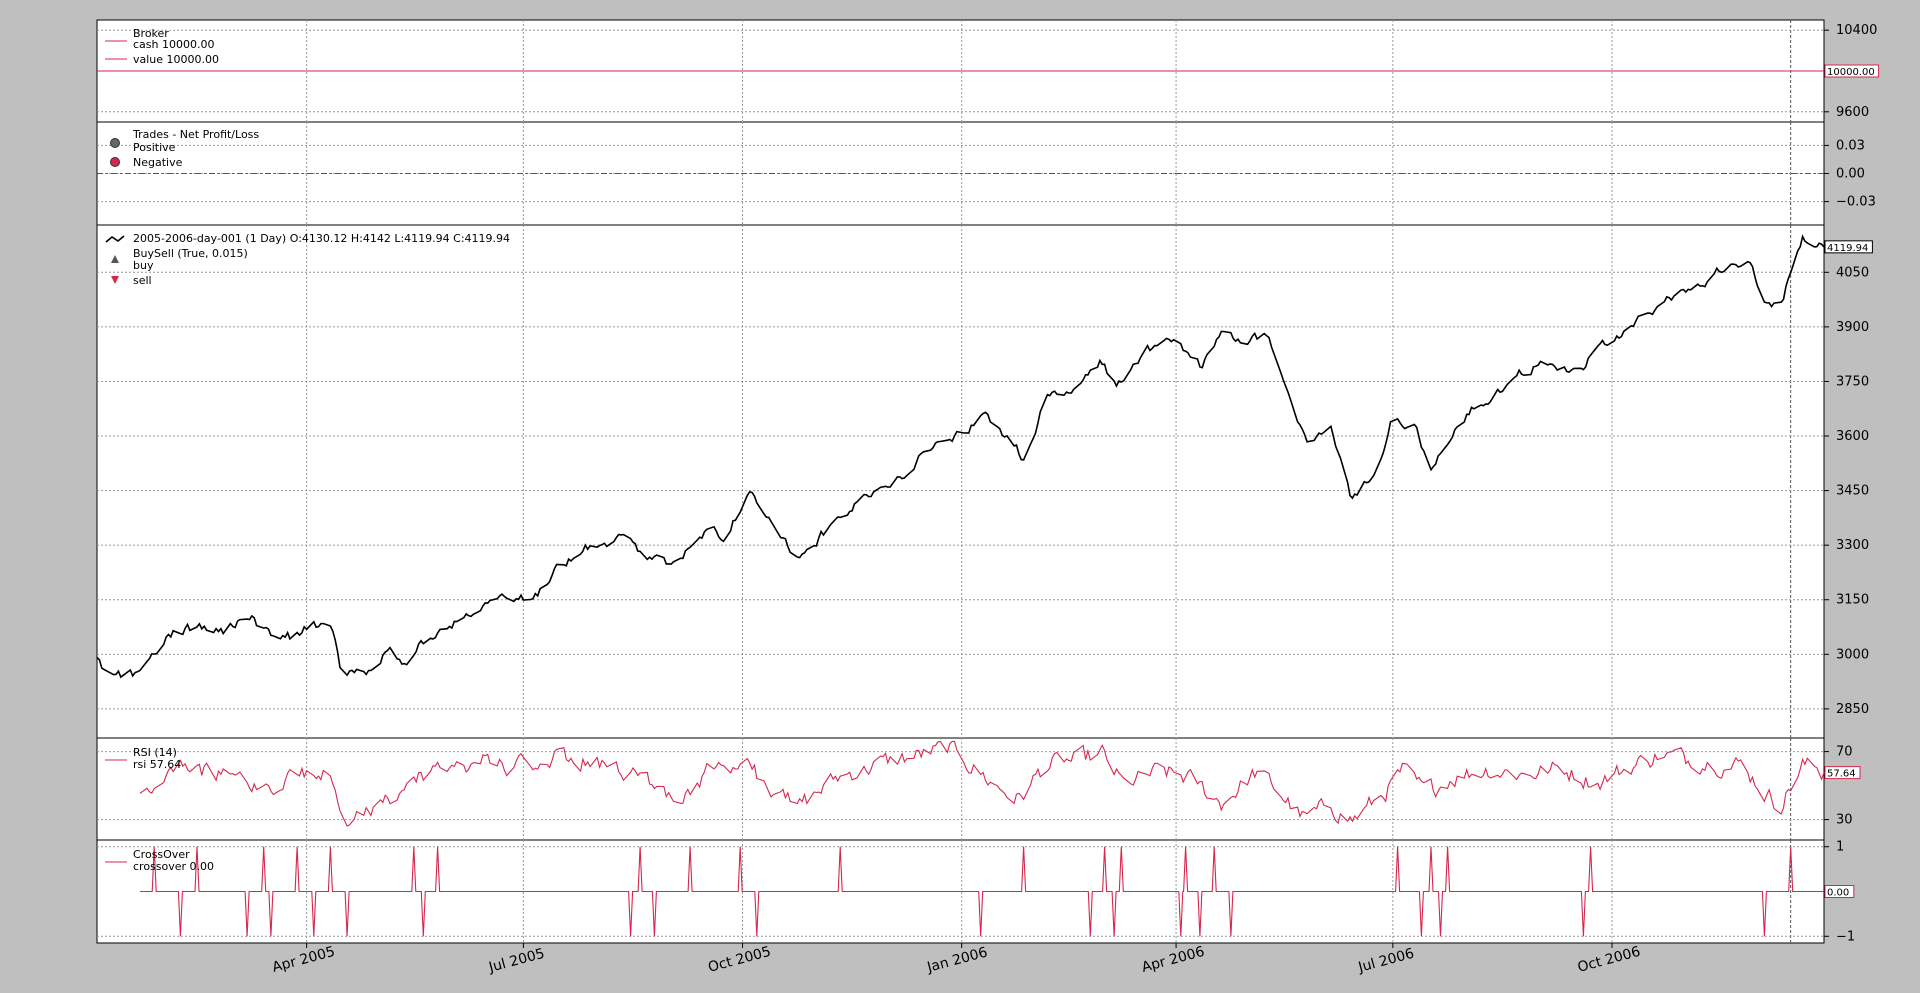  I want to click on y-tick-label: 9600, so click(1852, 112).